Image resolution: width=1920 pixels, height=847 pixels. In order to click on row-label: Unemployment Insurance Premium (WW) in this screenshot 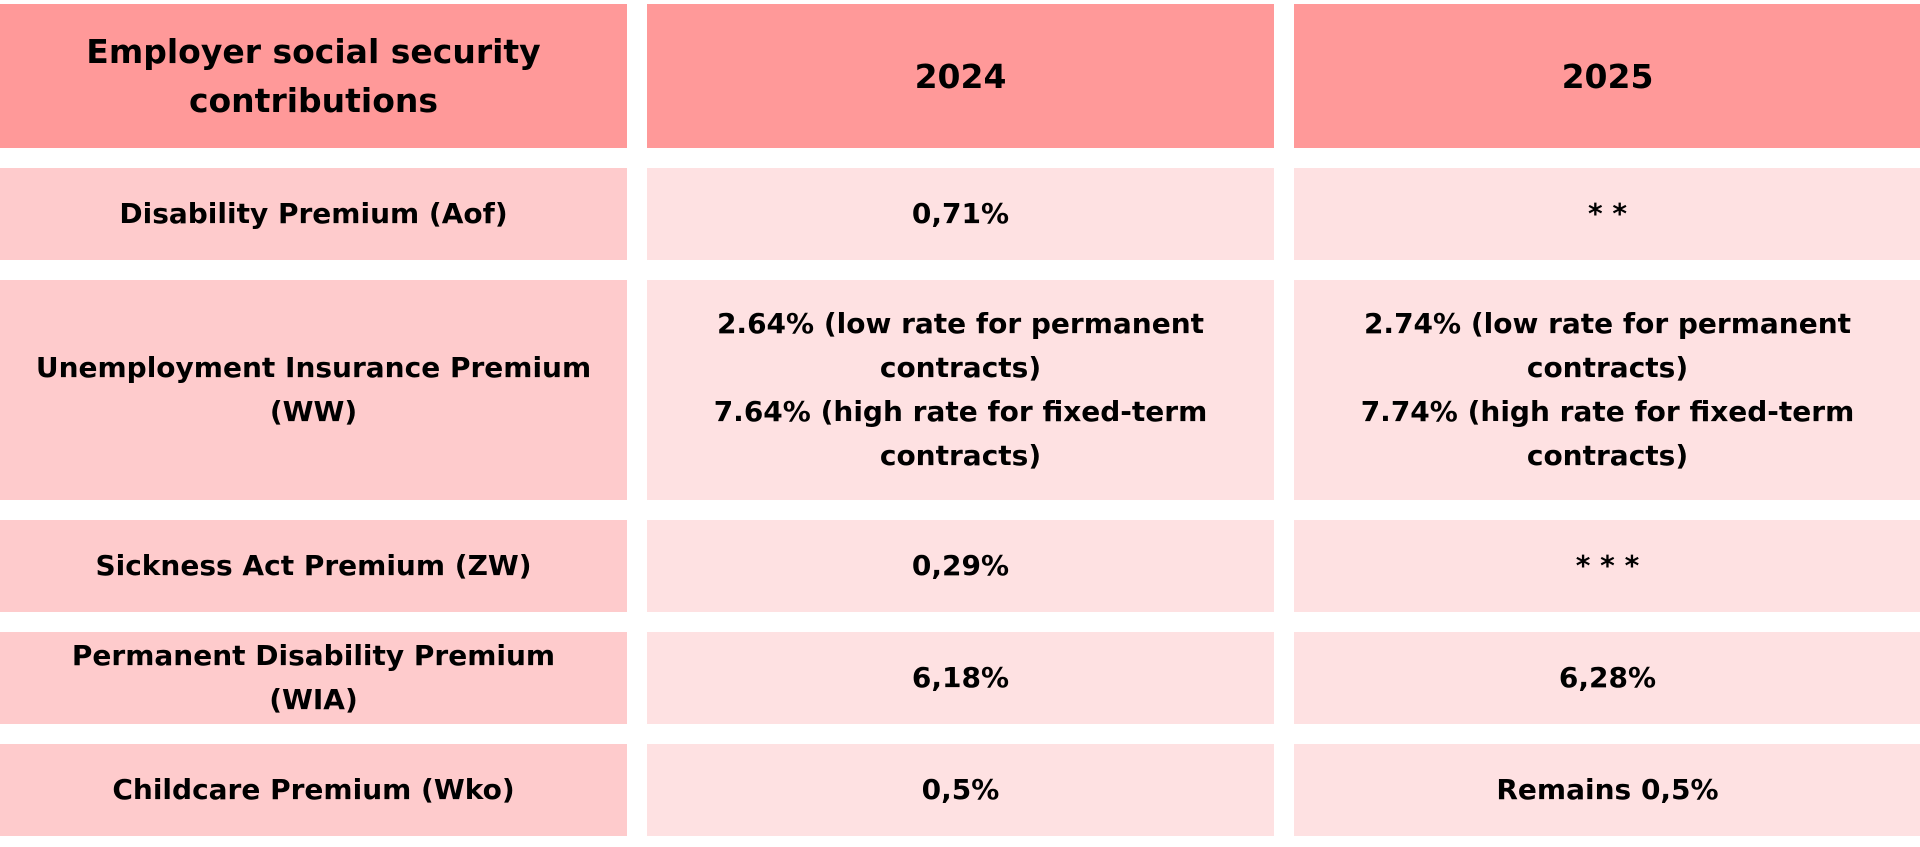, I will do `click(313, 389)`.